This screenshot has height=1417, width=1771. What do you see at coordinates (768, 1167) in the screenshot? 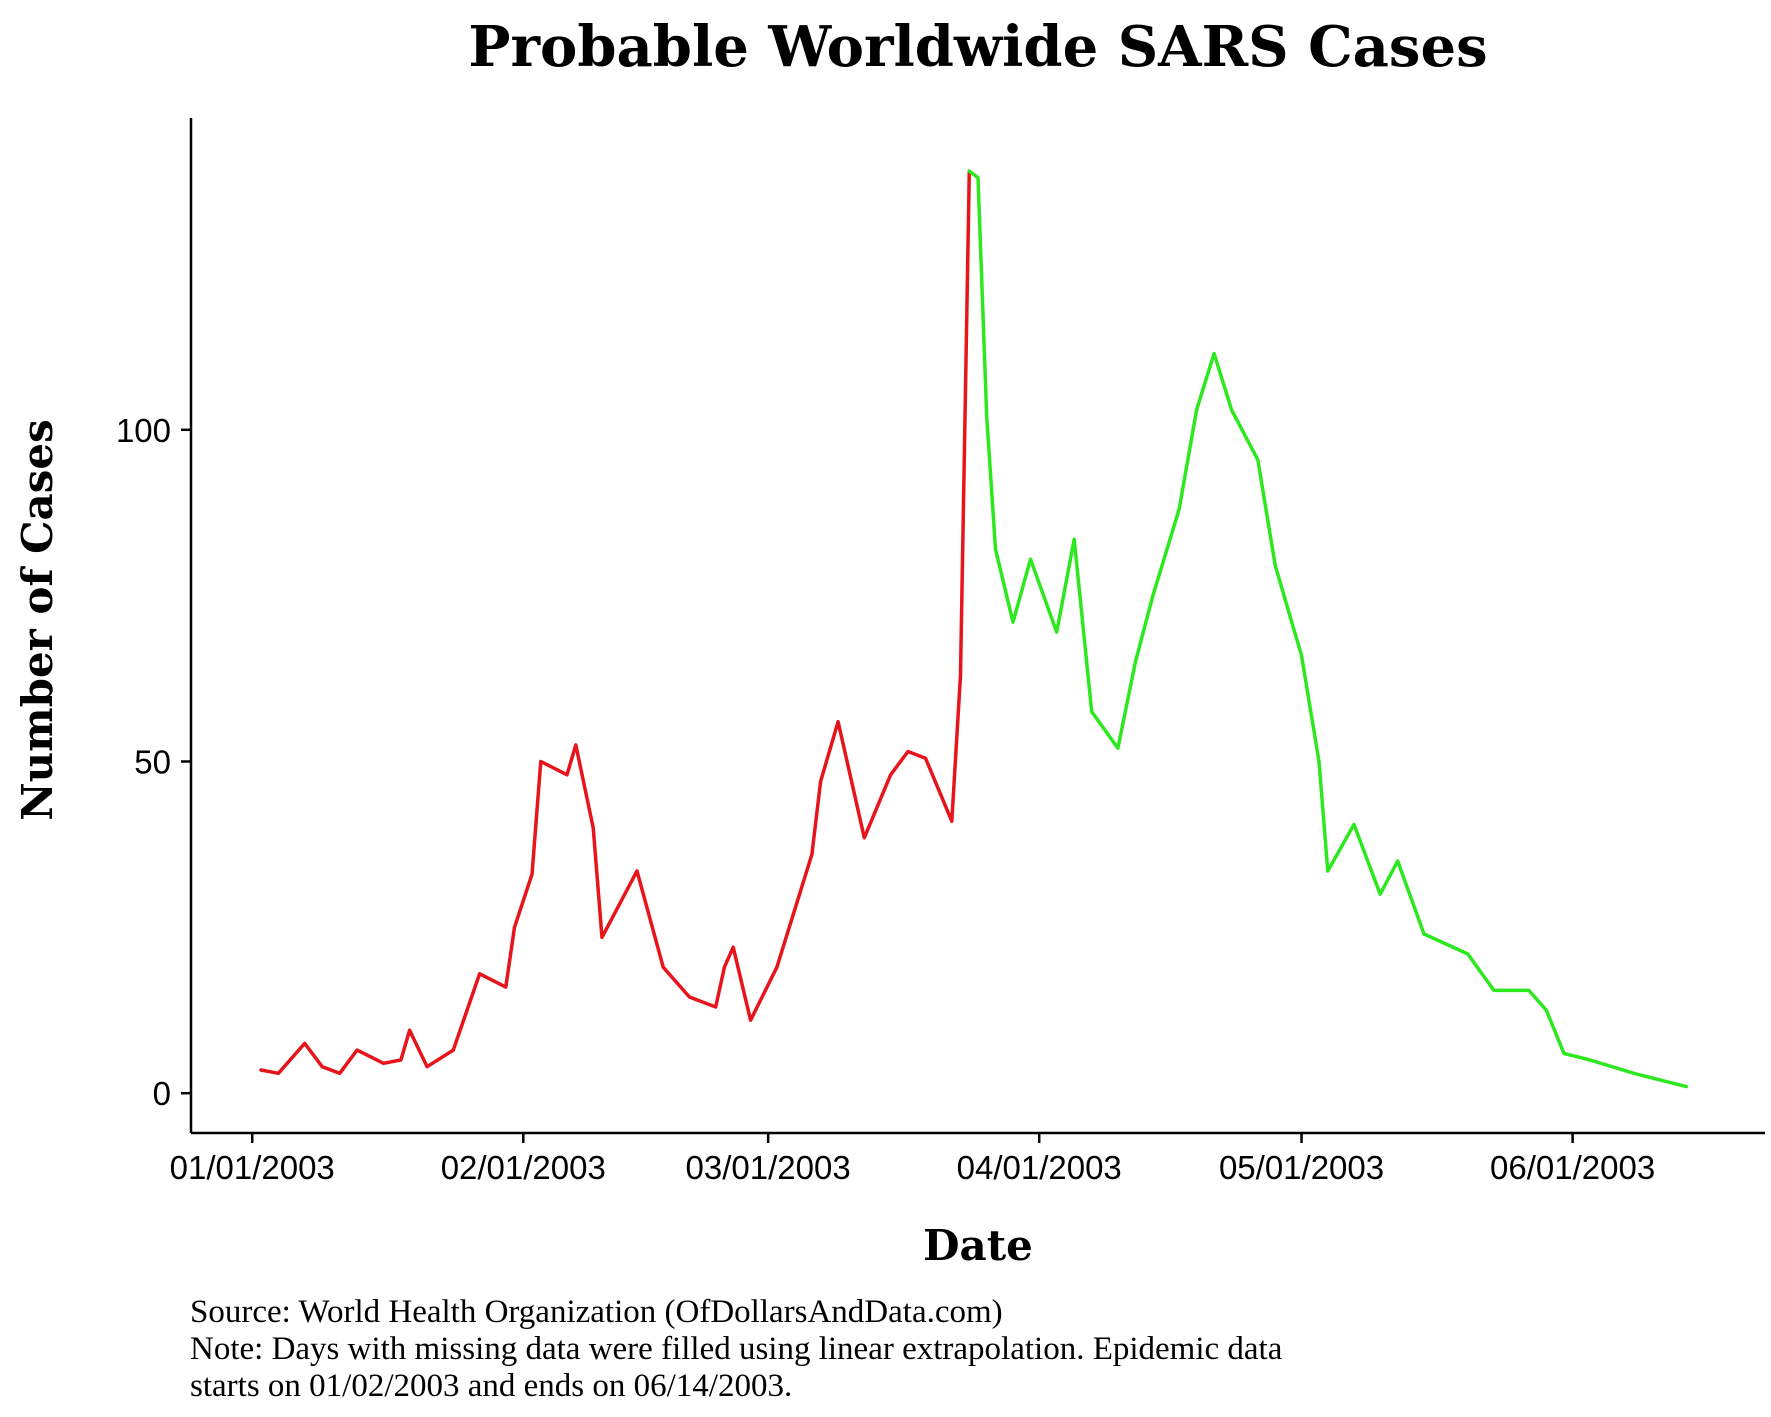
I see `x-tick-label: 03/01/2003` at bounding box center [768, 1167].